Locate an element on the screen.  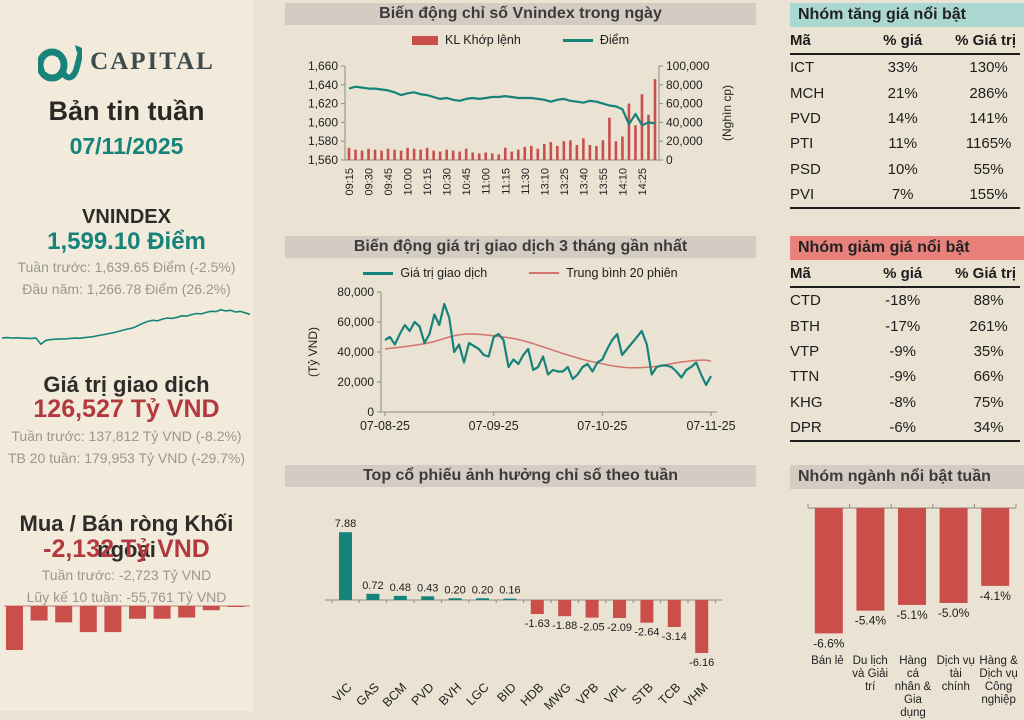
bar-value-label: 0.20 is located at coordinates (454, 590).